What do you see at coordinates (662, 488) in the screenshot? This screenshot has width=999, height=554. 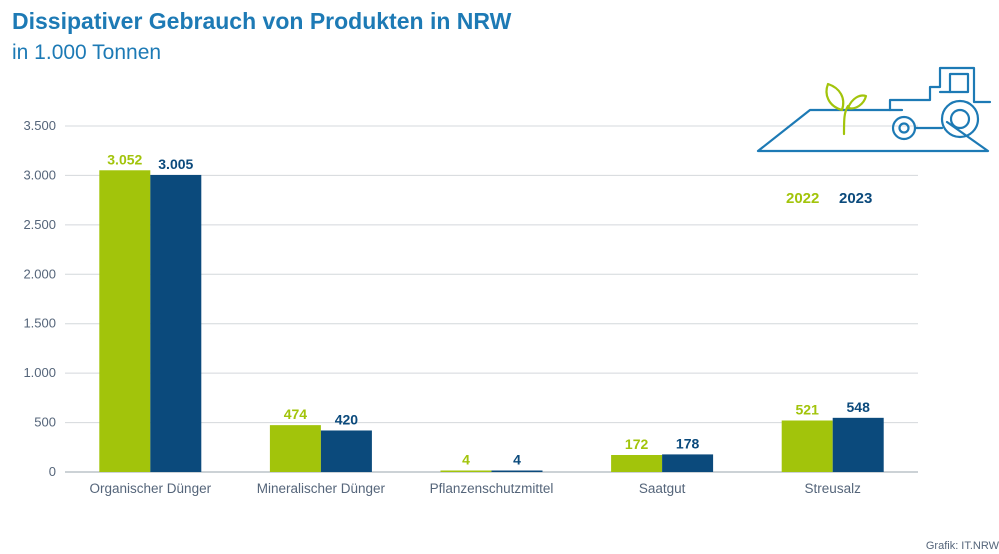 I see `category-label: Saatgut` at bounding box center [662, 488].